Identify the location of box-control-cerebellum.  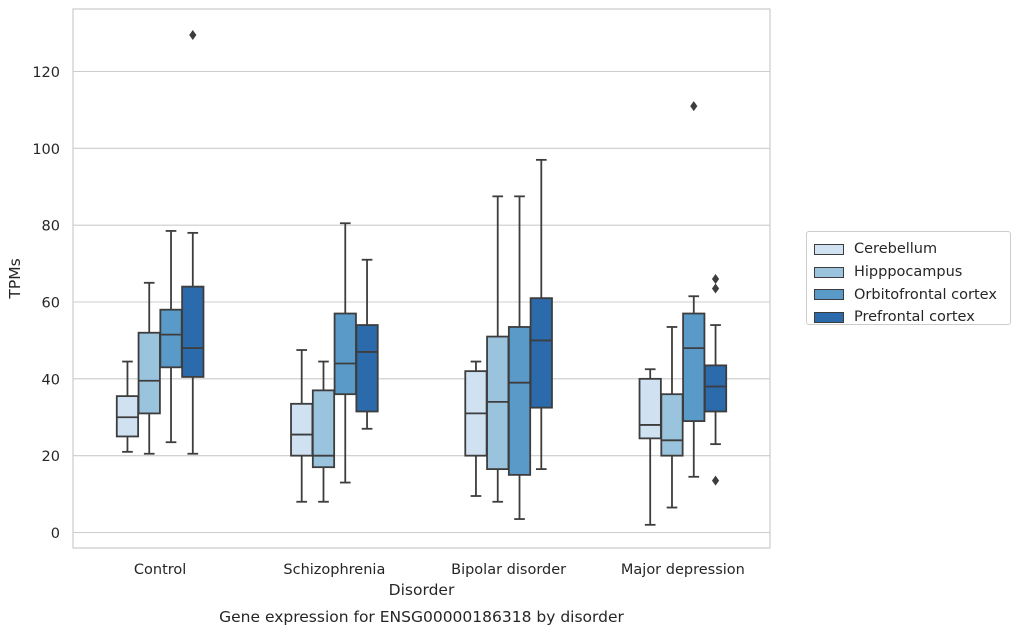
(127, 406).